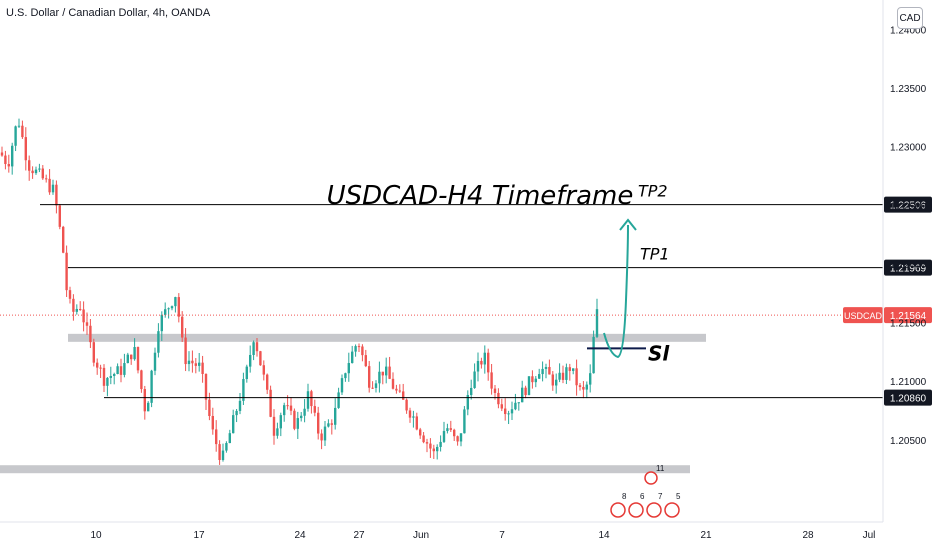 The width and height of the screenshot is (932, 550). I want to click on price-tick-label: 1.21000, so click(908, 382).